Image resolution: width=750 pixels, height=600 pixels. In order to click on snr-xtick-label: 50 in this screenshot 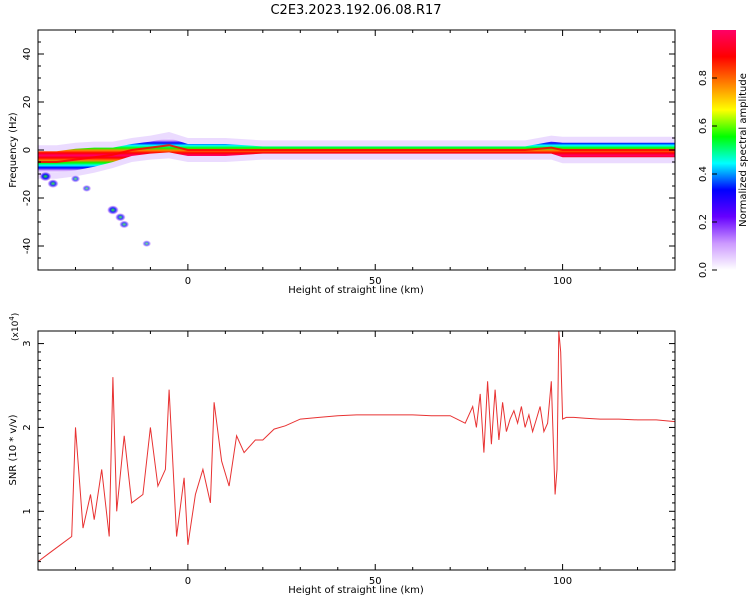, I will do `click(375, 581)`.